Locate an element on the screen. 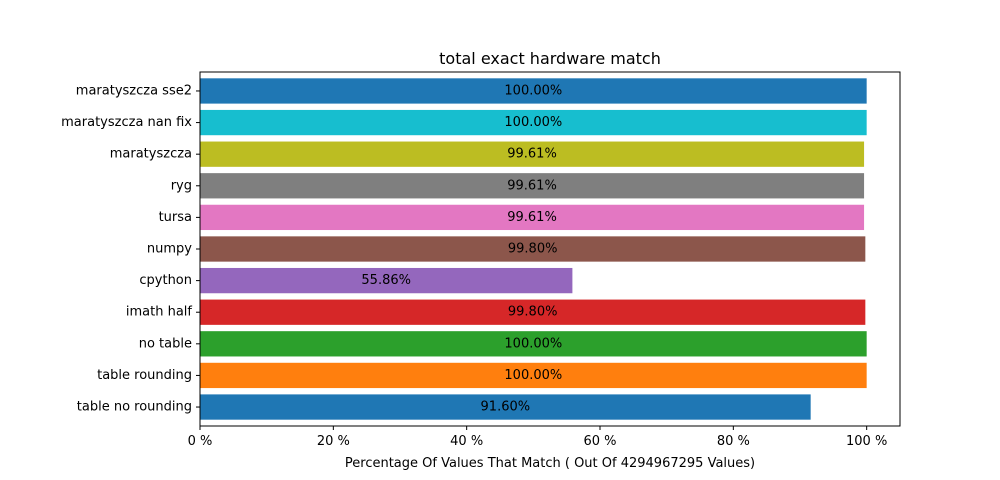 This screenshot has width=1000, height=480. y-tick-label: maratyszcza nan fix is located at coordinates (126, 122).